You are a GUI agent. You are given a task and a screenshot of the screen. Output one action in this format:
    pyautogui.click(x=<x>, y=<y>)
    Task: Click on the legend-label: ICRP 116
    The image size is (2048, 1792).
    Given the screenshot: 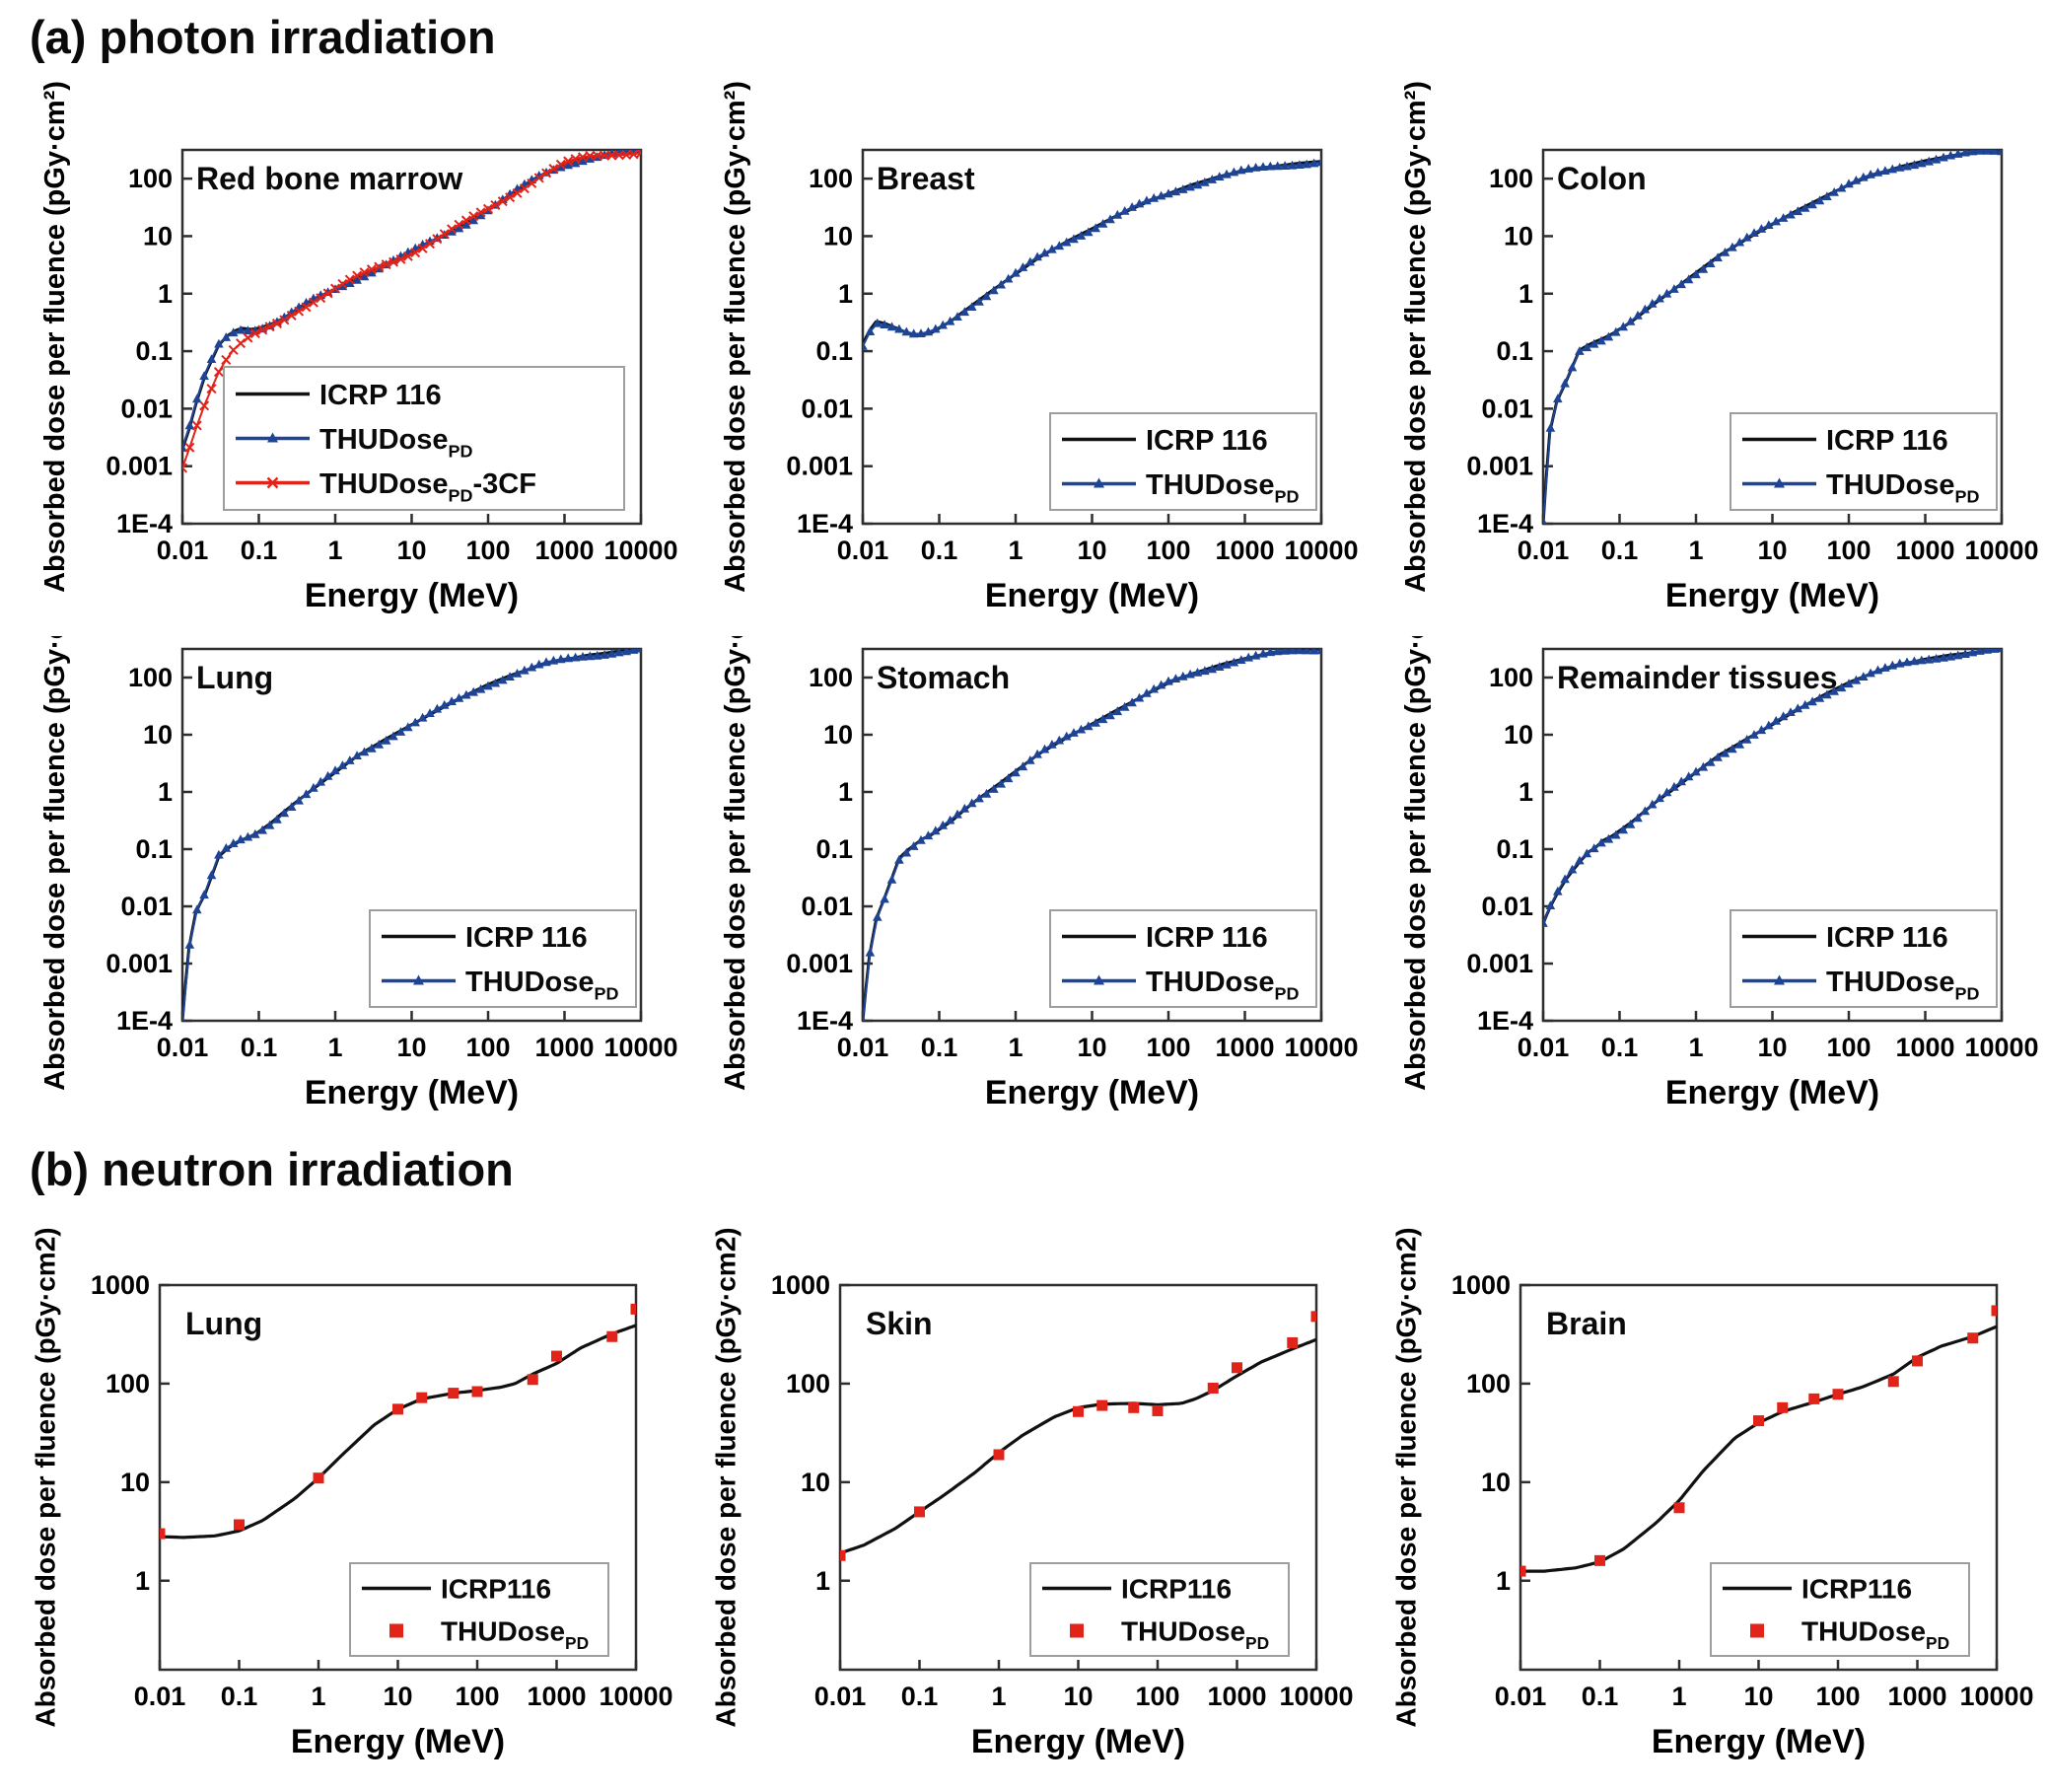 What is the action you would take?
    pyautogui.click(x=526, y=938)
    